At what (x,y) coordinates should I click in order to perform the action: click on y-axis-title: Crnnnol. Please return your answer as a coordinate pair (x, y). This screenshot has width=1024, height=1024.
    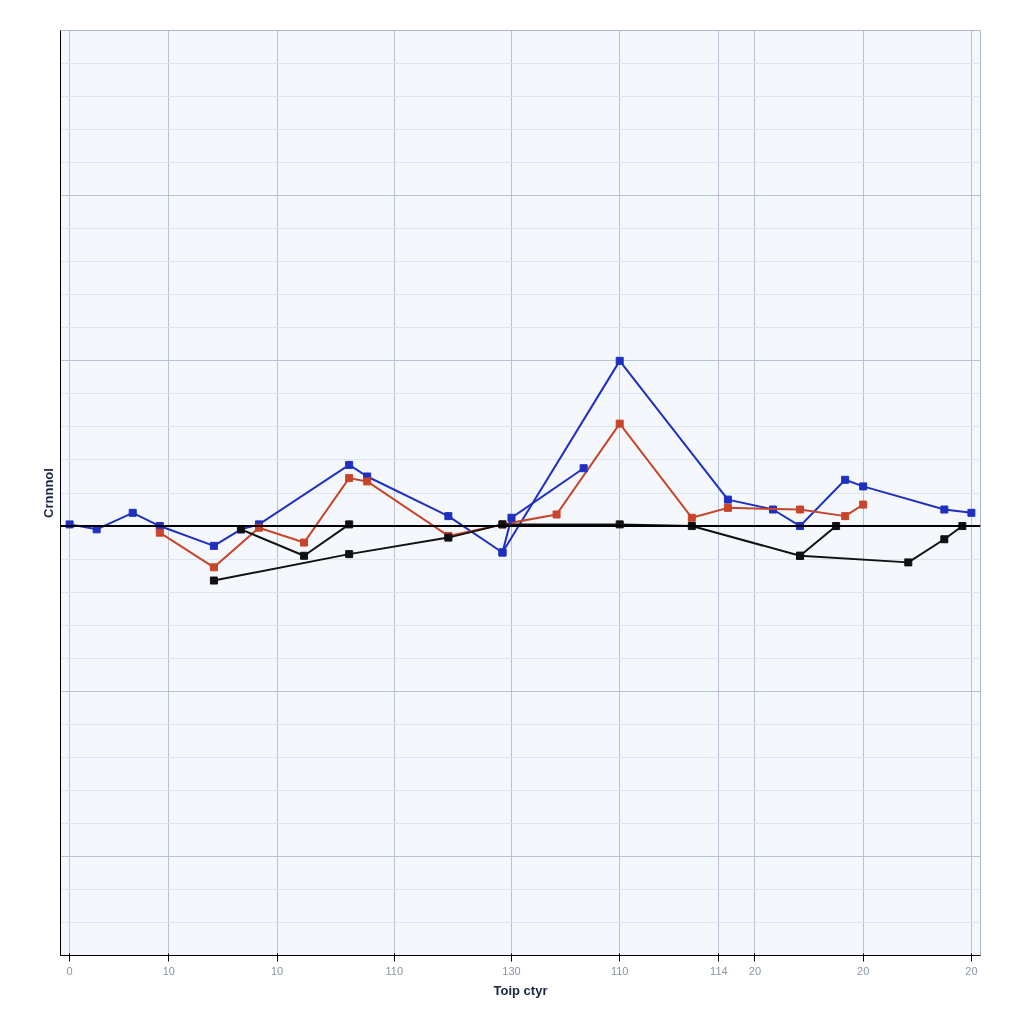
    Looking at the image, I should click on (48, 493).